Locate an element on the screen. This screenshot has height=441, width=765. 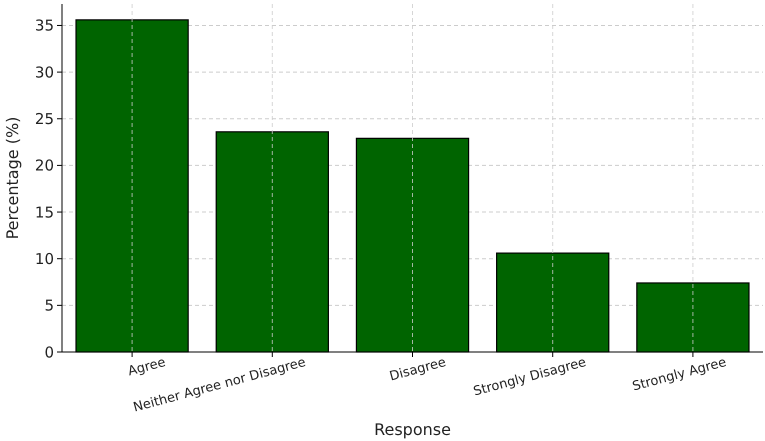
y-tick-label: 25 is located at coordinates (44, 119).